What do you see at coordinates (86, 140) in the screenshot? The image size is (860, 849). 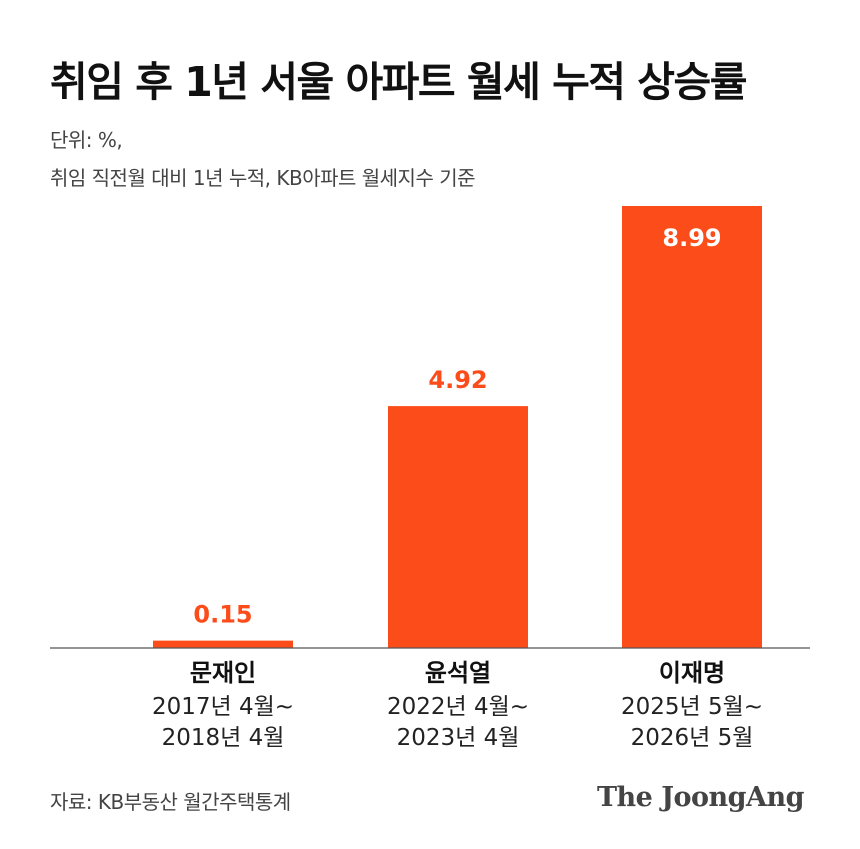 I see `unit-note: 단위: %,` at bounding box center [86, 140].